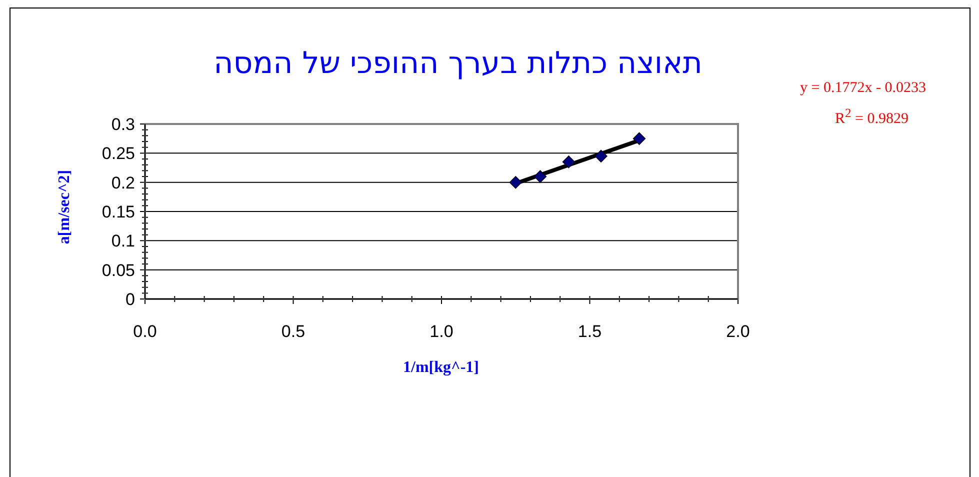 The height and width of the screenshot is (477, 979). I want to click on x-tick-label: 1.0, so click(442, 331).